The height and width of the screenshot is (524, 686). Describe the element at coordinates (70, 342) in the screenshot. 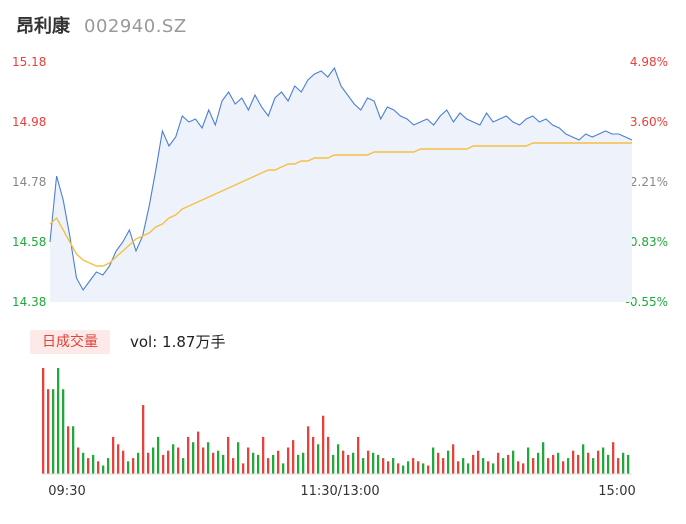

I see `volume-tab: 日成交量` at that location.